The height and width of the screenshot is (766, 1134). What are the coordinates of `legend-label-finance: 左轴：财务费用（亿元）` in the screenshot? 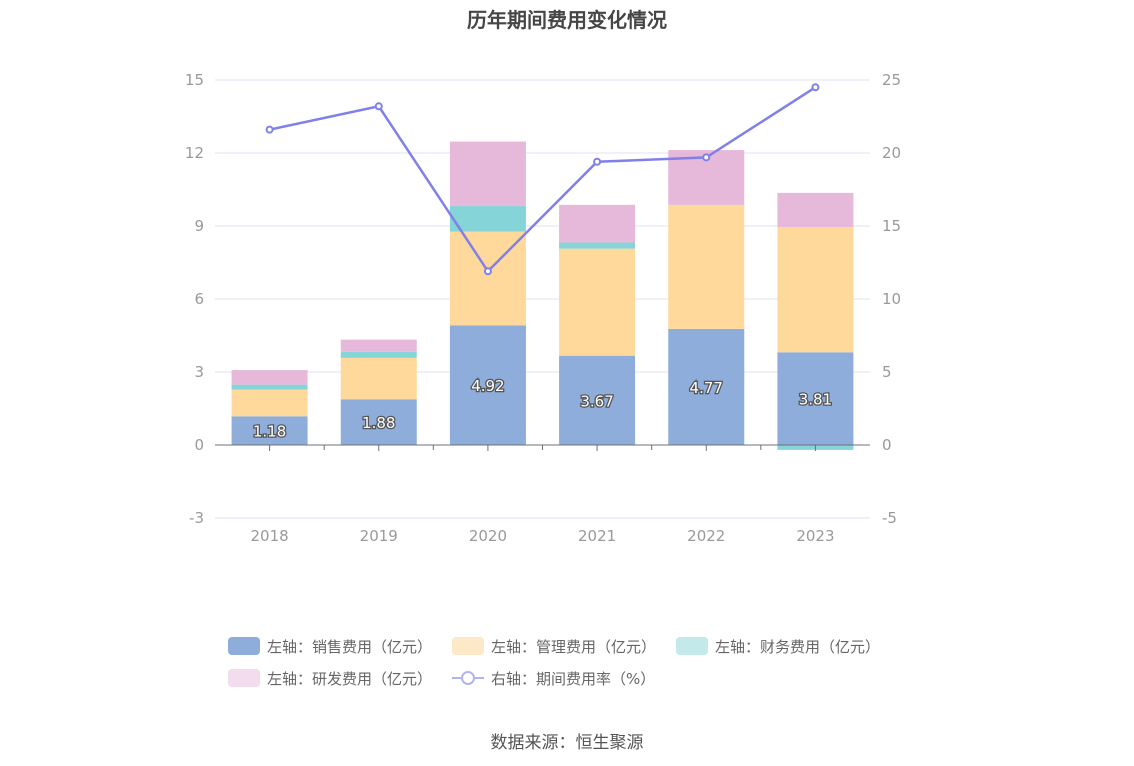 It's located at (798, 646).